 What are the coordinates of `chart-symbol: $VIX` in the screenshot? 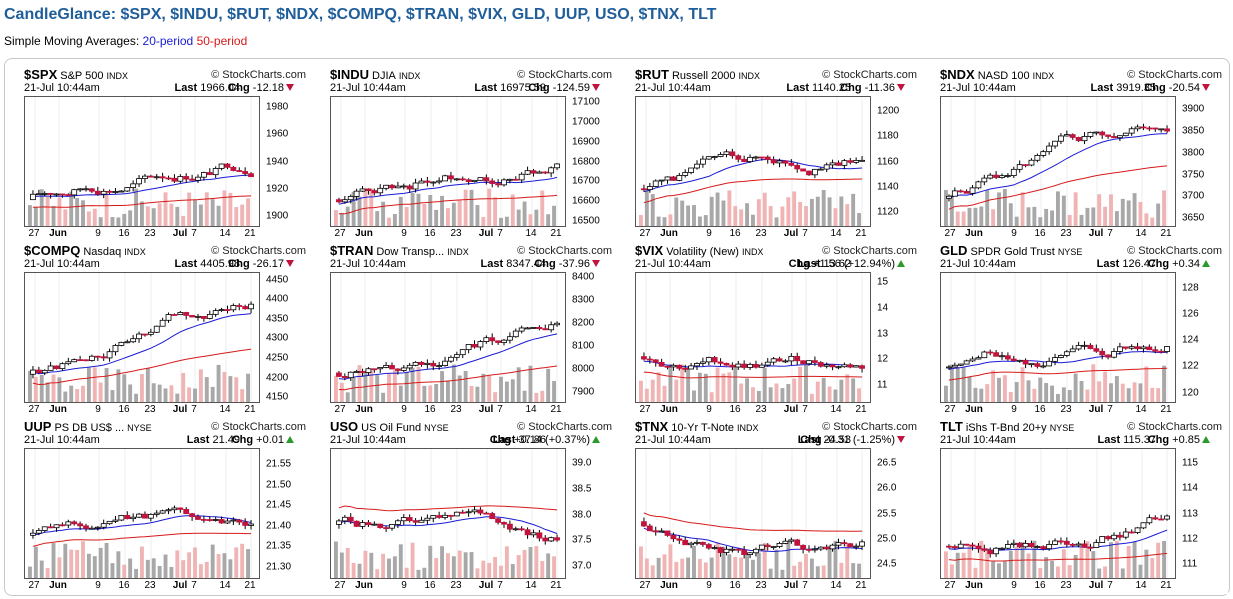 It's located at (649, 250).